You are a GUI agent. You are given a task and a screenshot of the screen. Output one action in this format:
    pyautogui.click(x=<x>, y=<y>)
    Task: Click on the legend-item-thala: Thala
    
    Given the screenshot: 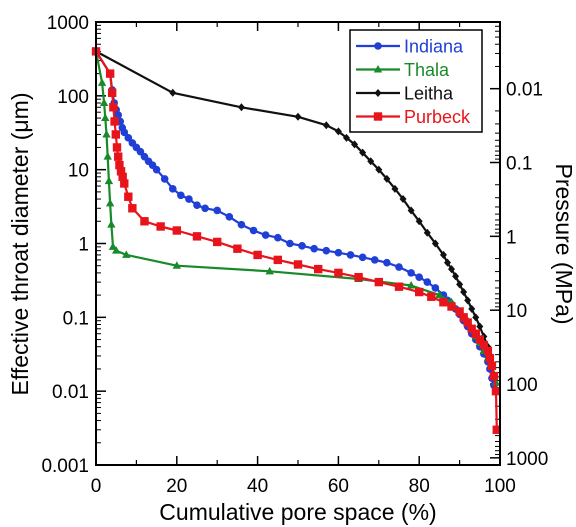 What is the action you would take?
    pyautogui.click(x=403, y=70)
    